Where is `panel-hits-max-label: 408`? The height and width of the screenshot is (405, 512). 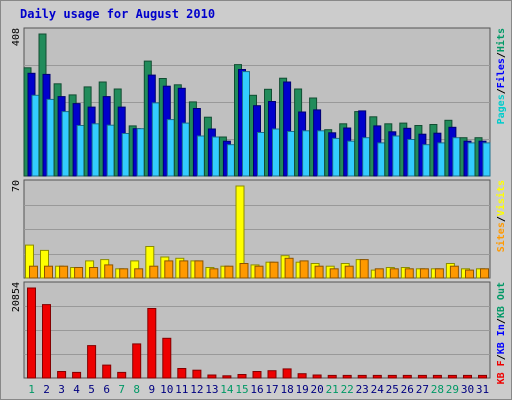
panel-hits-max-label: 408 is located at coordinates (16, 37).